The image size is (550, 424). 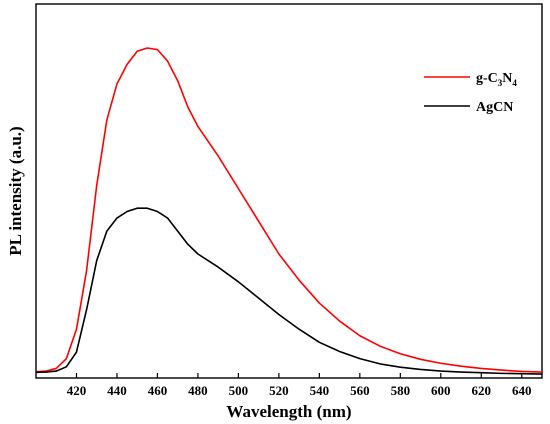 I want to click on x-tick-label: 440, so click(x=117, y=390).